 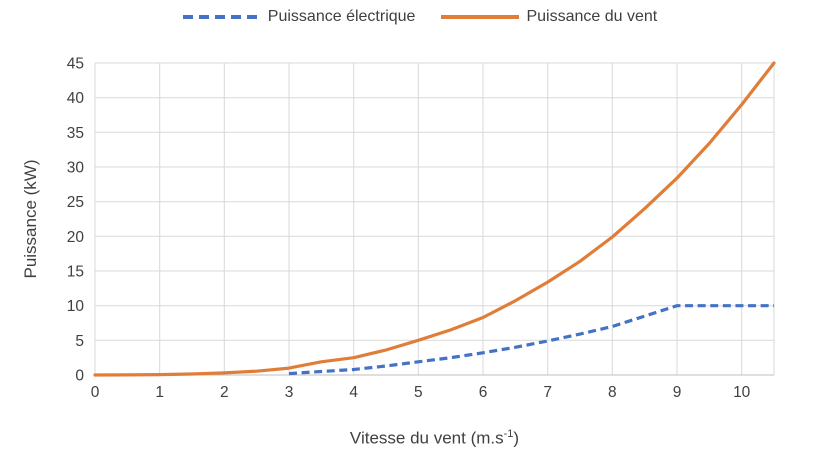 I want to click on dashed-line-marker, so click(x=221, y=17).